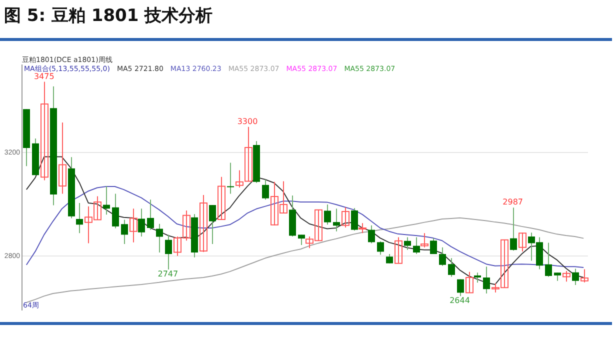  What do you see at coordinates (513, 202) in the screenshot?
I see `annotation: 2987` at bounding box center [513, 202].